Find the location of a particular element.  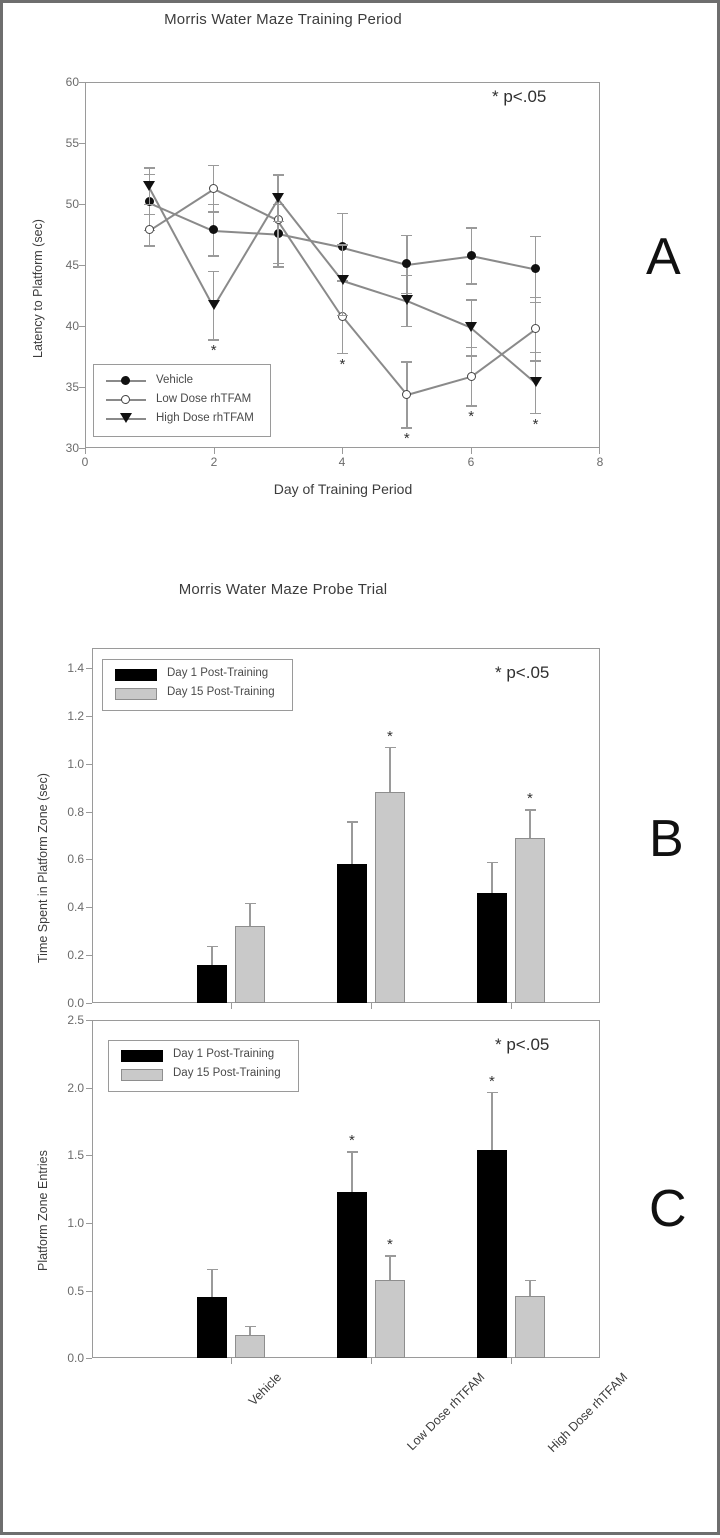

panel-a-ytick: 40 is located at coordinates (72, 326).